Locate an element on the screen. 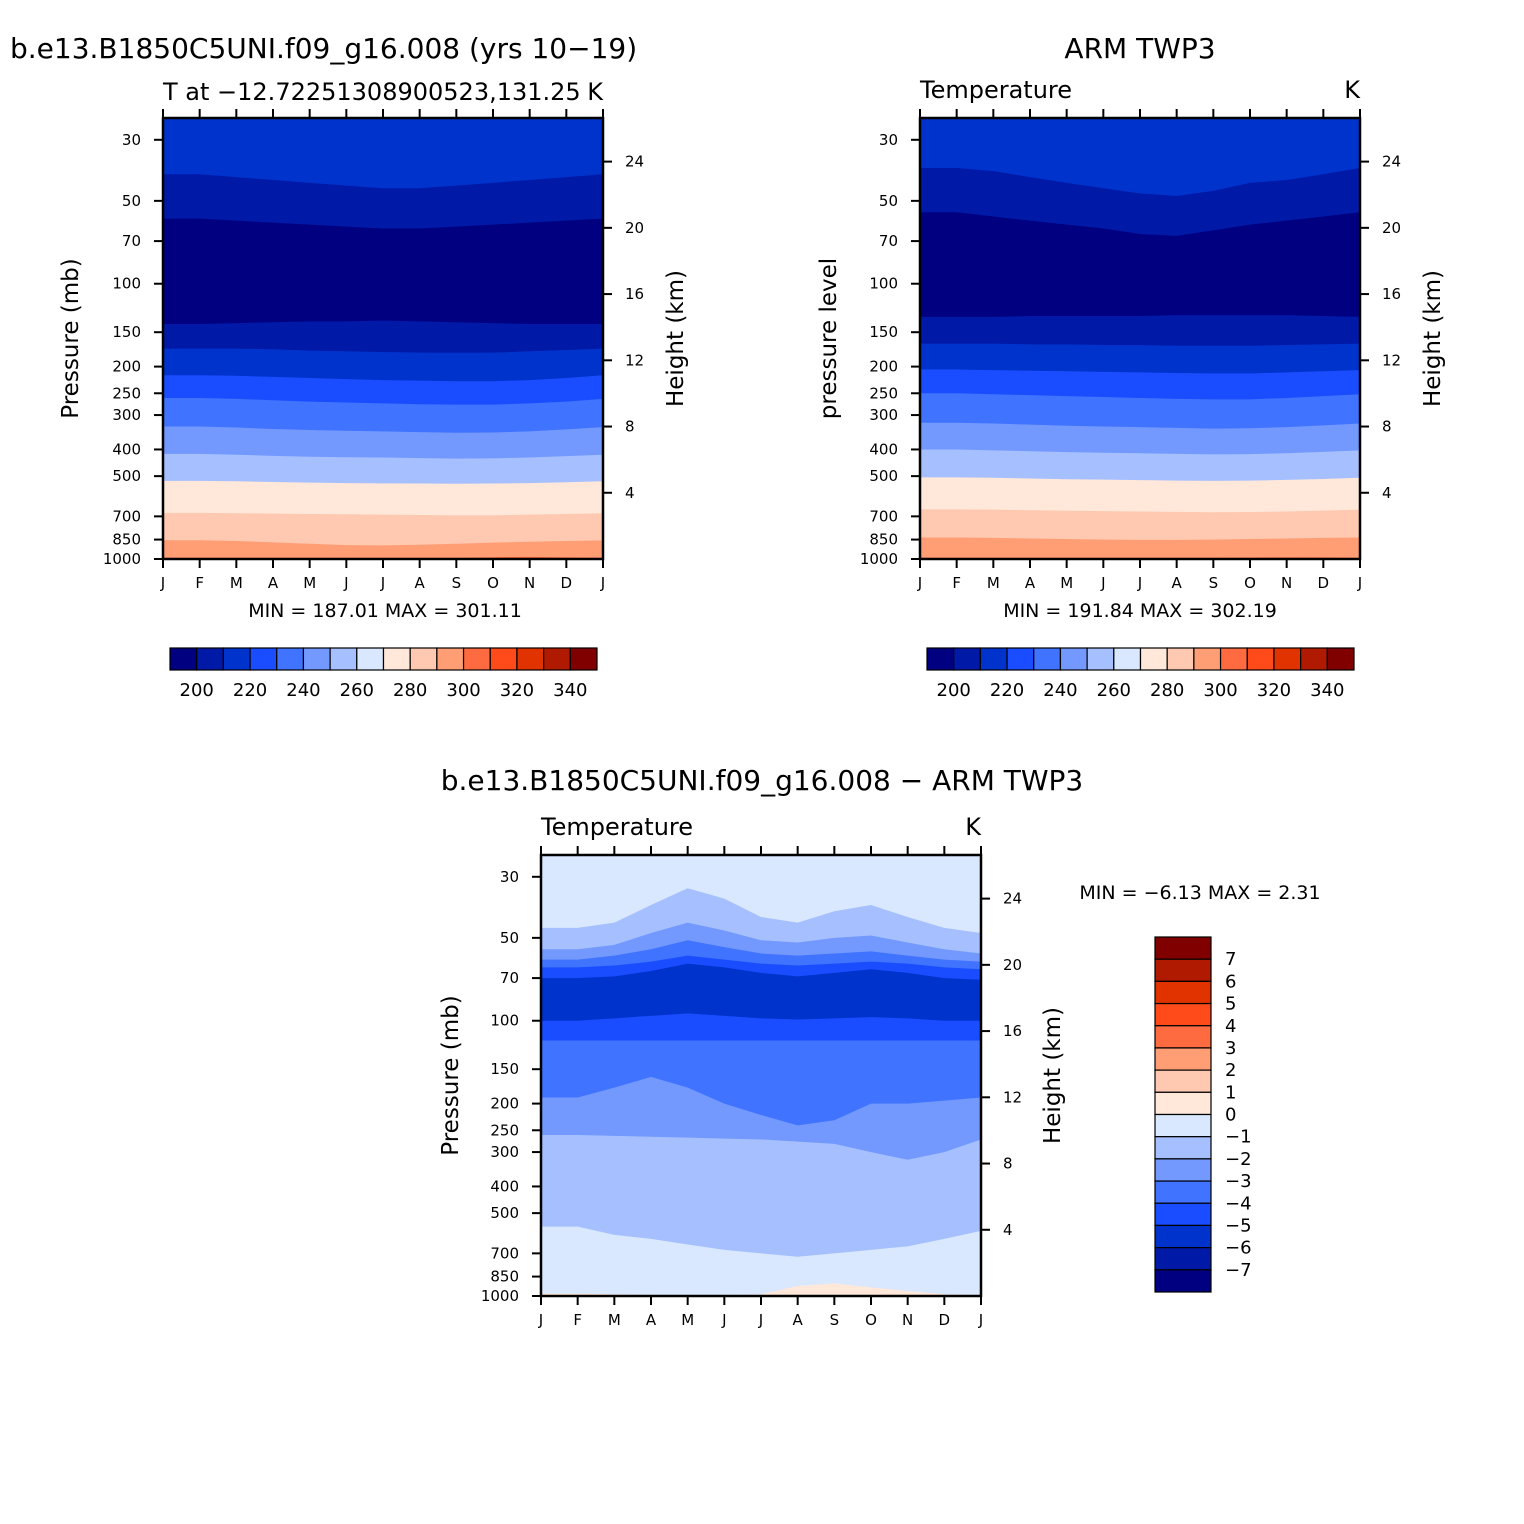 This screenshot has height=1524, width=1524. colorbar-label: 260 is located at coordinates (1114, 690).